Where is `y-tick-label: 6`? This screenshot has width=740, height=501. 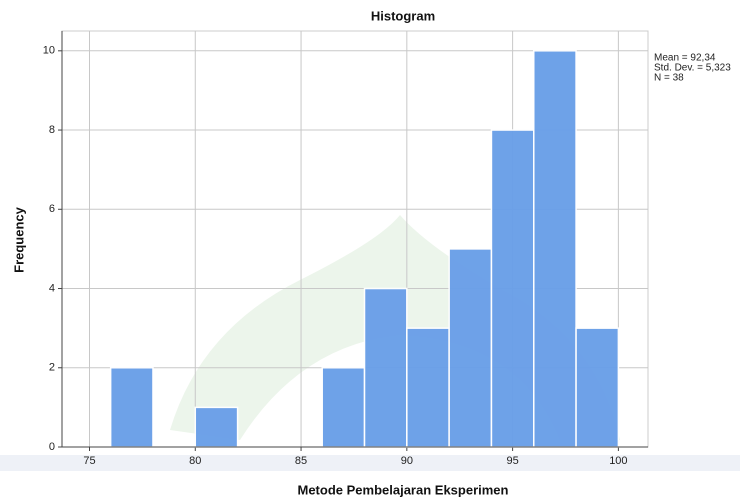
y-tick-label: 6 is located at coordinates (52, 209).